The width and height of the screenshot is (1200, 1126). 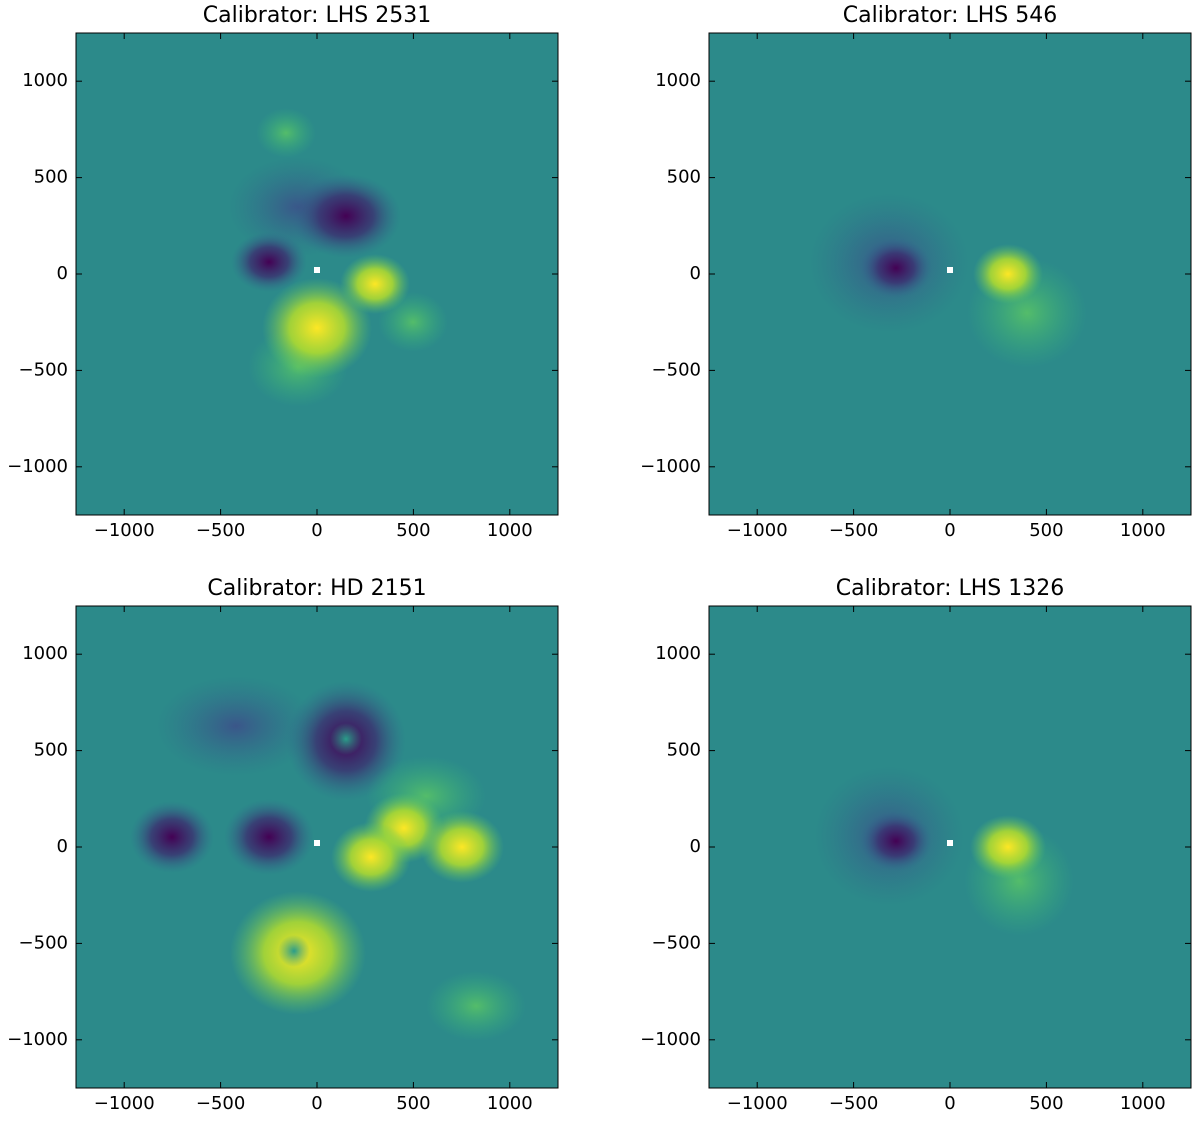 What do you see at coordinates (950, 15) in the screenshot?
I see `chart-title: Calibrator: LHS 546` at bounding box center [950, 15].